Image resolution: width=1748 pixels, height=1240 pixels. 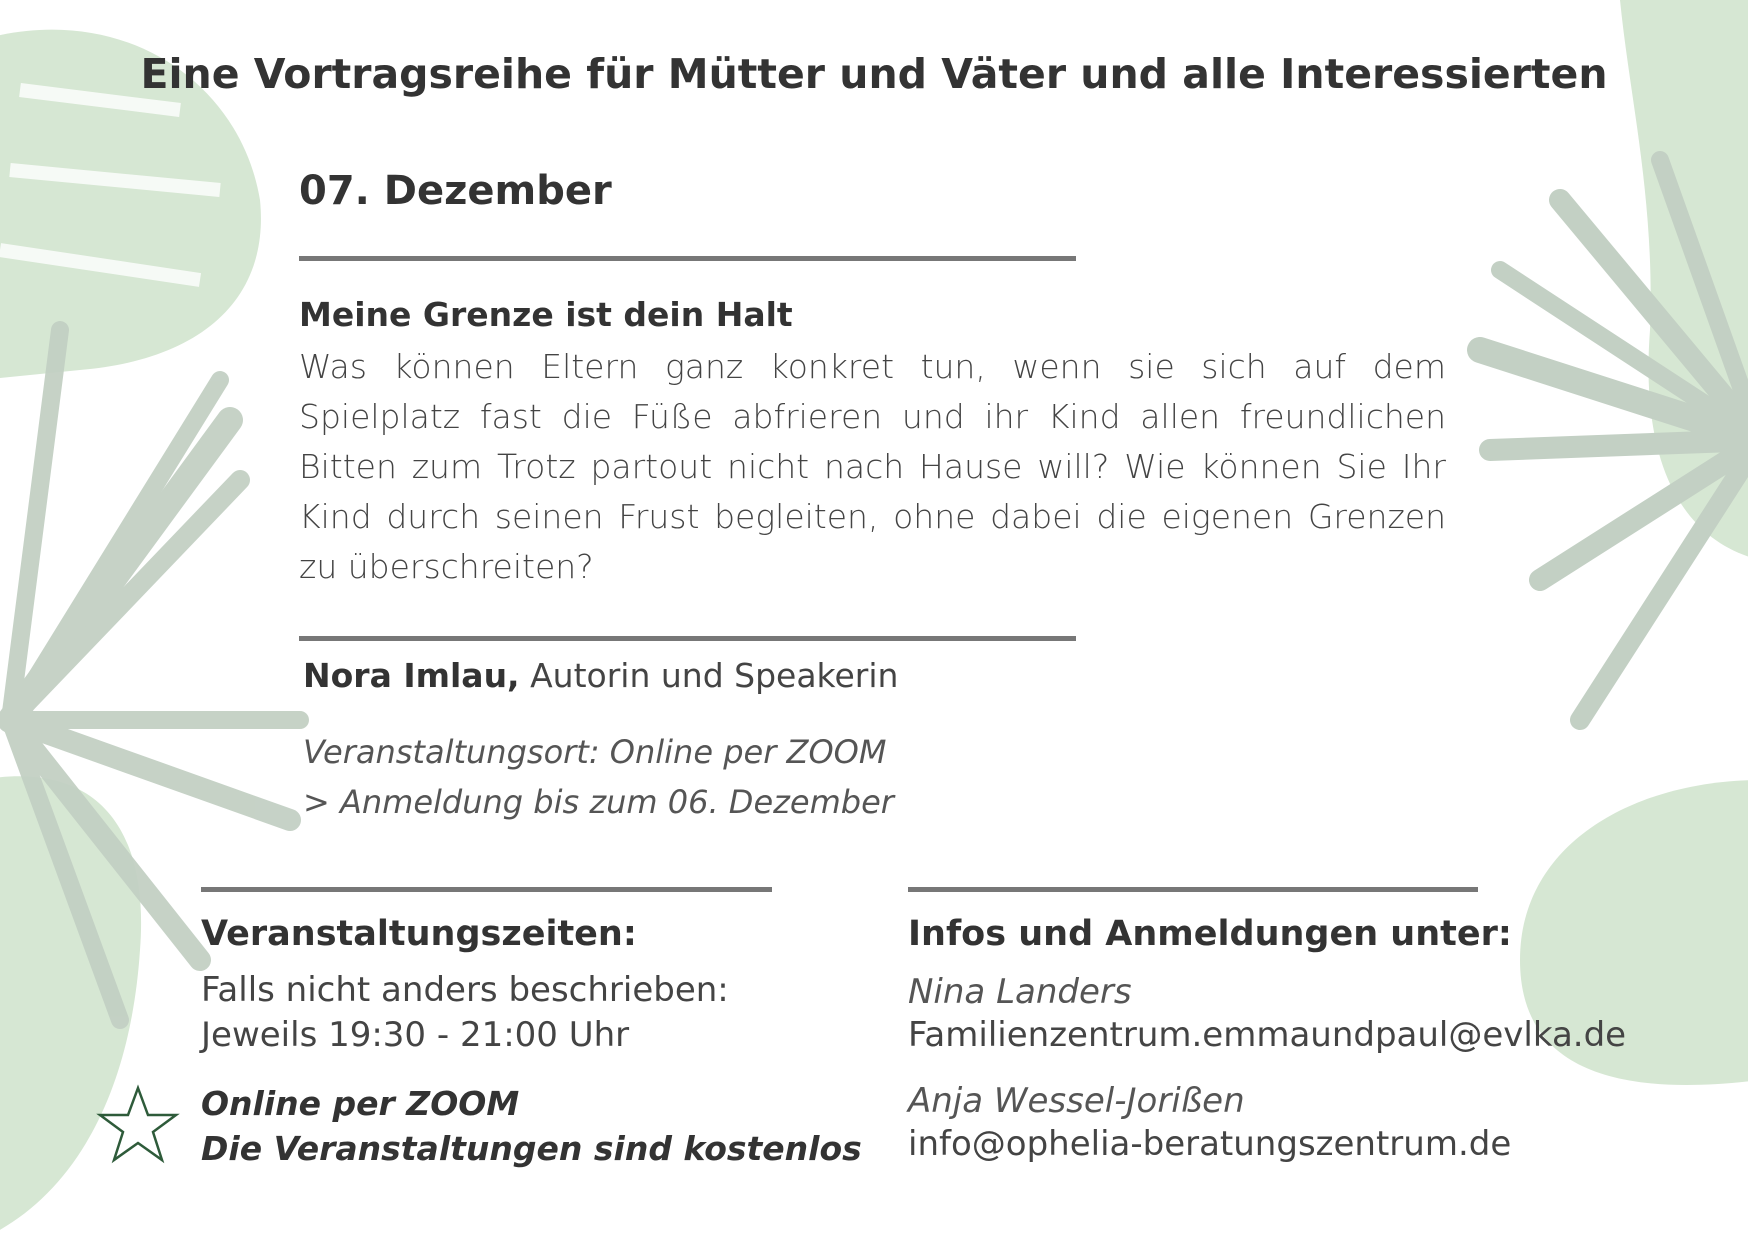 What do you see at coordinates (419, 934) in the screenshot?
I see `times-heading: Veranstaltungszeiten:` at bounding box center [419, 934].